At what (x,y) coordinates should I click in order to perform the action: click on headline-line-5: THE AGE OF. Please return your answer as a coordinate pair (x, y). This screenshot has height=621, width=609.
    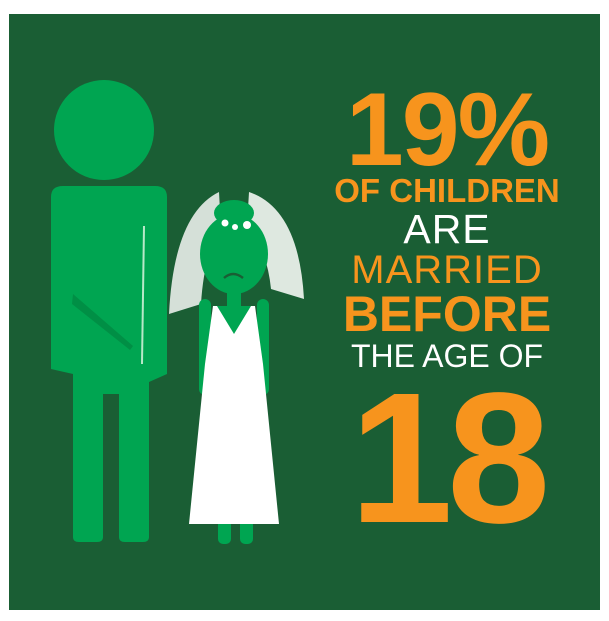
    Looking at the image, I should click on (447, 356).